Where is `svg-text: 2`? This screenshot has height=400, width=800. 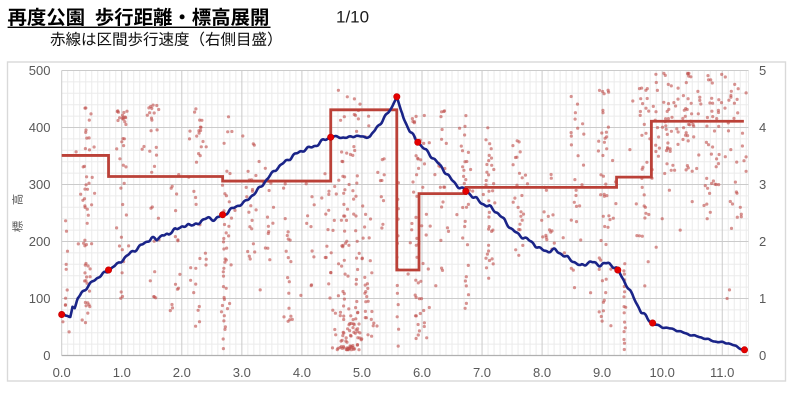
svg-text: 2 is located at coordinates (762, 241).